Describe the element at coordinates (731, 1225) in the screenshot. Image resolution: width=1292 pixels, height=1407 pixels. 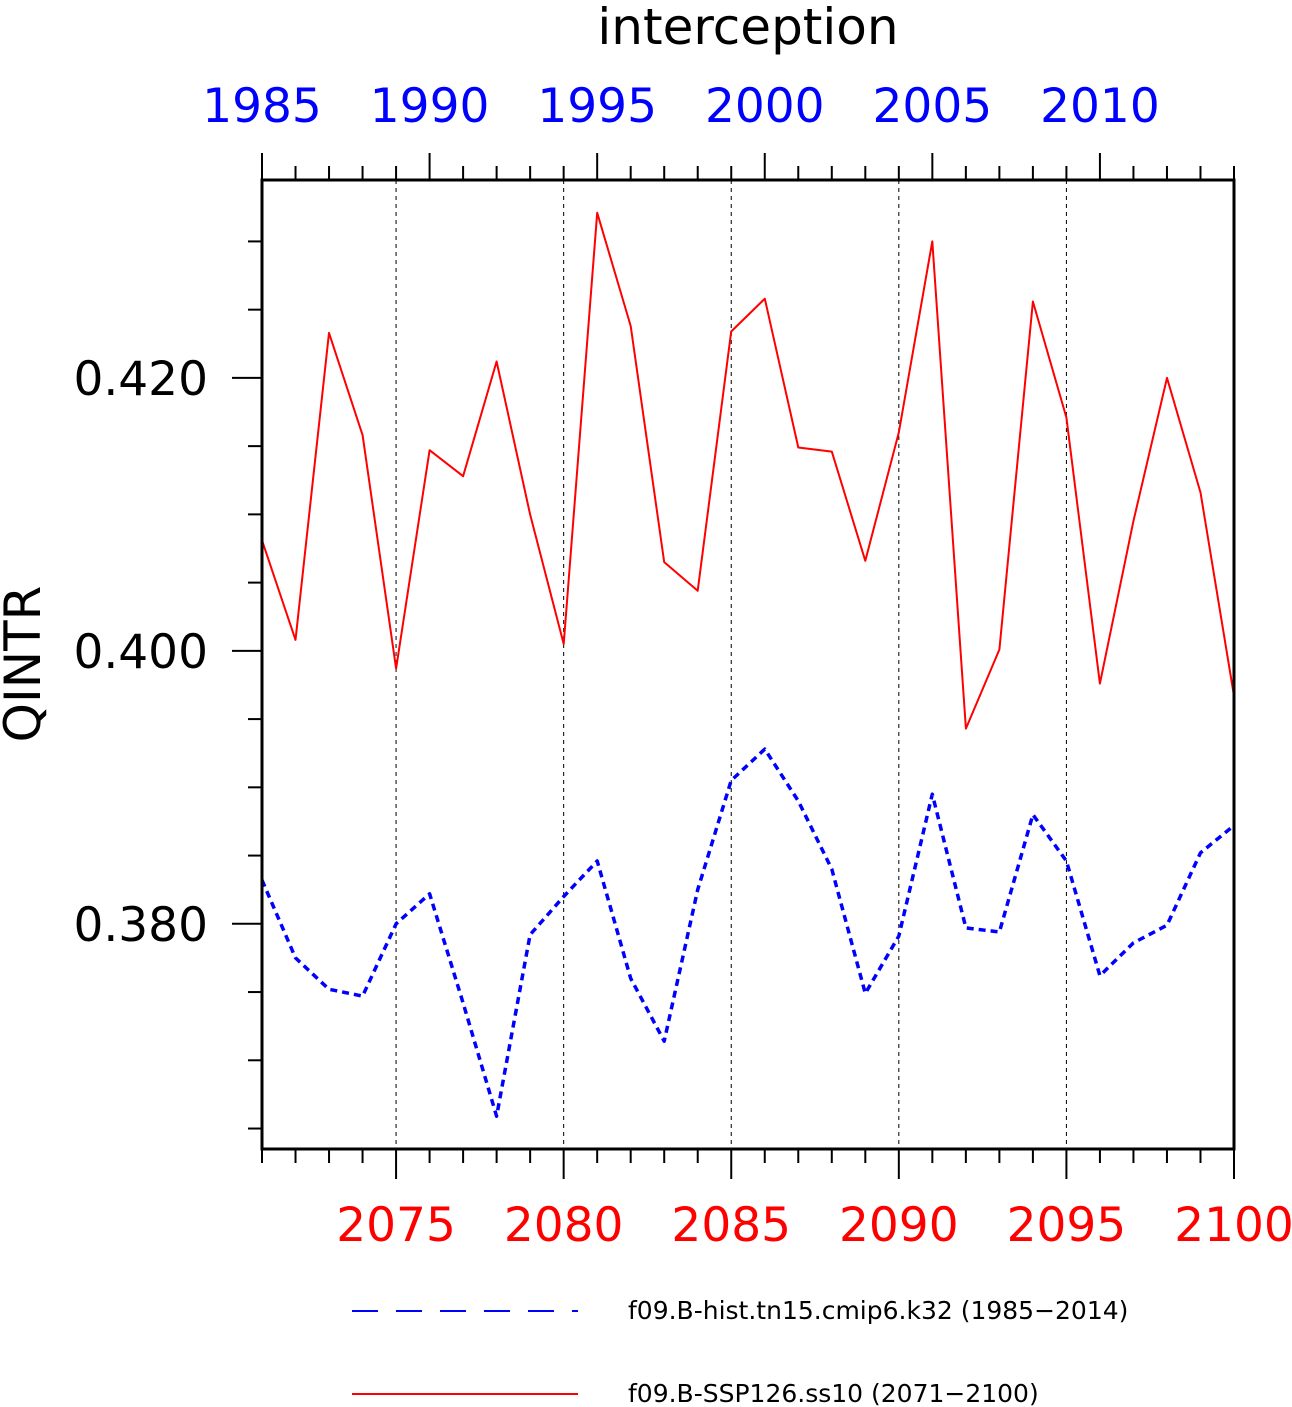
I see `x-bottom-tick-label: 2085` at that location.